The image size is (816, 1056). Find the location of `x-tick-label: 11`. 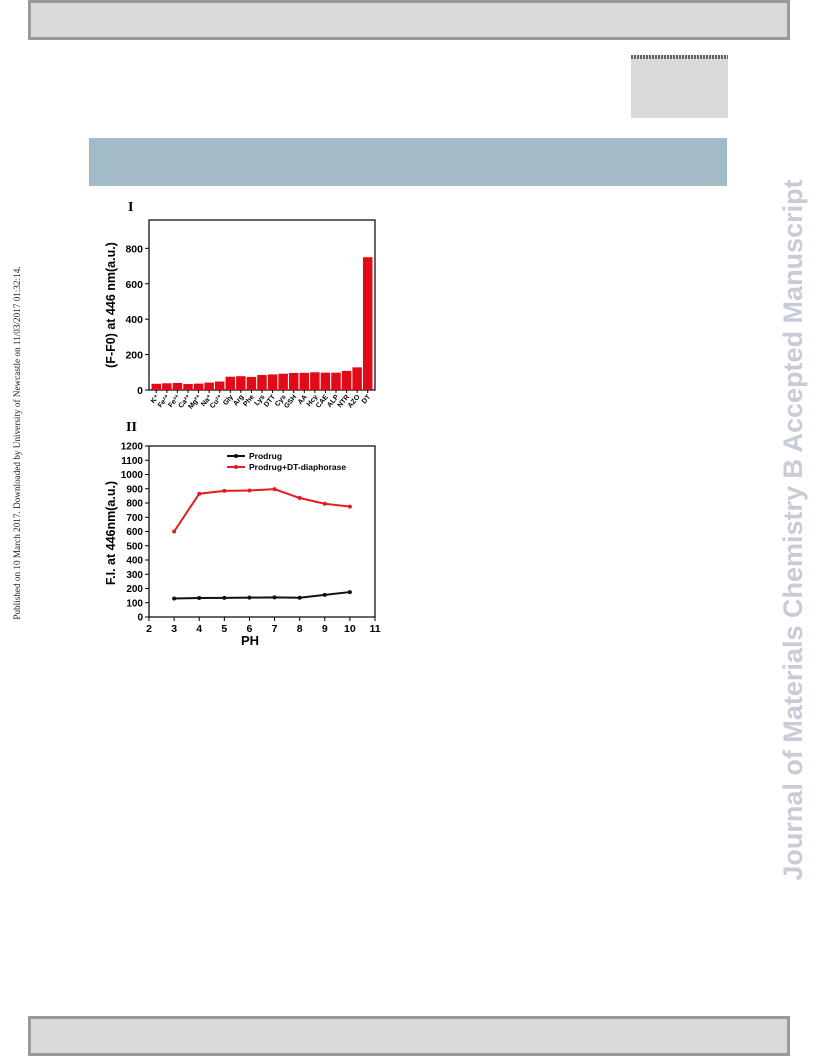

x-tick-label: 11 is located at coordinates (374, 629).